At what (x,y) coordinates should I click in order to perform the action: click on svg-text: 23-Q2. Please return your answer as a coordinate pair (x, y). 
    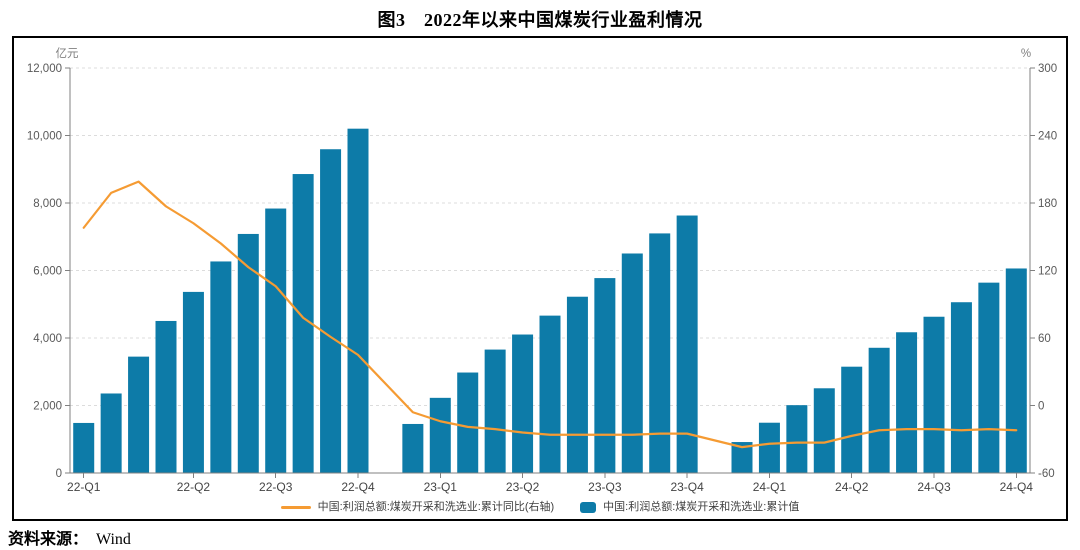
    Looking at the image, I should click on (523, 487).